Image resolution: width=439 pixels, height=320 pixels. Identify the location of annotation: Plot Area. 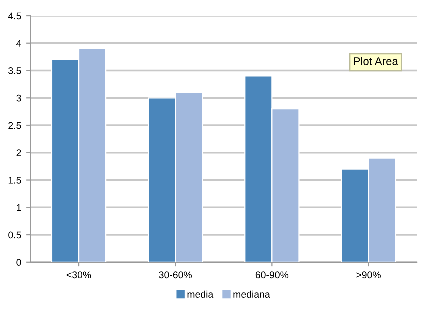
(376, 61).